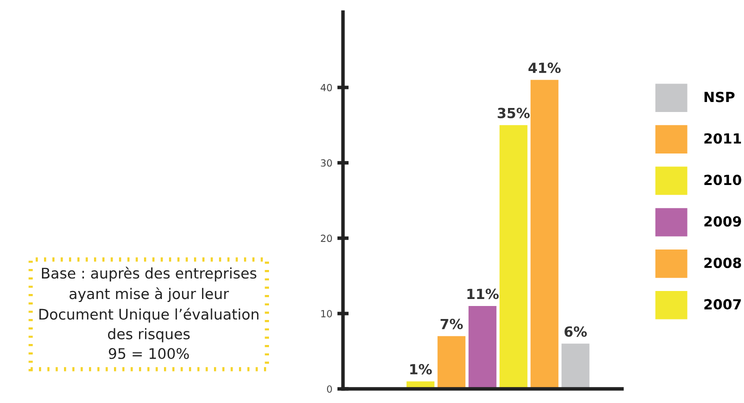 Image resolution: width=744 pixels, height=403 pixels. What do you see at coordinates (544, 68) in the screenshot?
I see `data-label: 41%` at bounding box center [544, 68].